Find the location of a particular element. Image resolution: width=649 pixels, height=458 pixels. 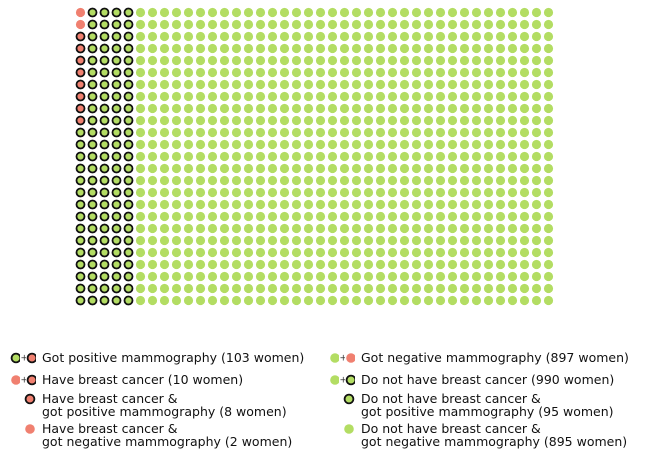

plain-green-dot-icon is located at coordinates (334, 358).